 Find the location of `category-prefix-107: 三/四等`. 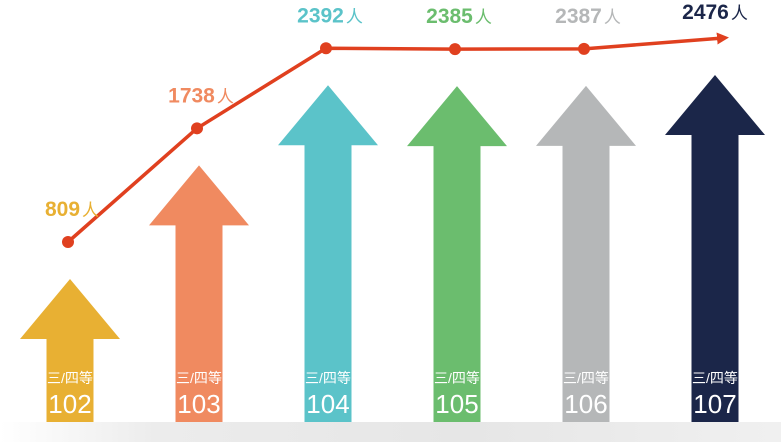

category-prefix-107: 三/四等 is located at coordinates (715, 378).